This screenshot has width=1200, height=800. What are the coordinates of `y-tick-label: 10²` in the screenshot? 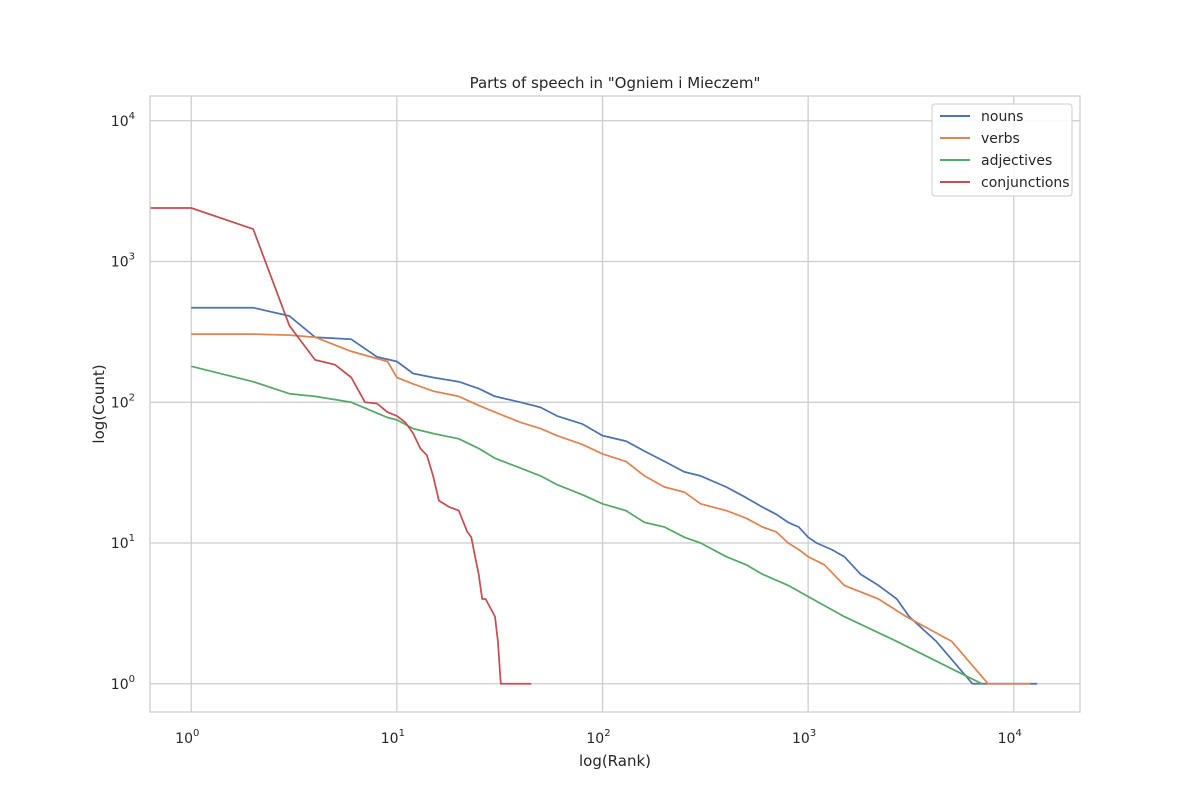 It's located at (123, 401).